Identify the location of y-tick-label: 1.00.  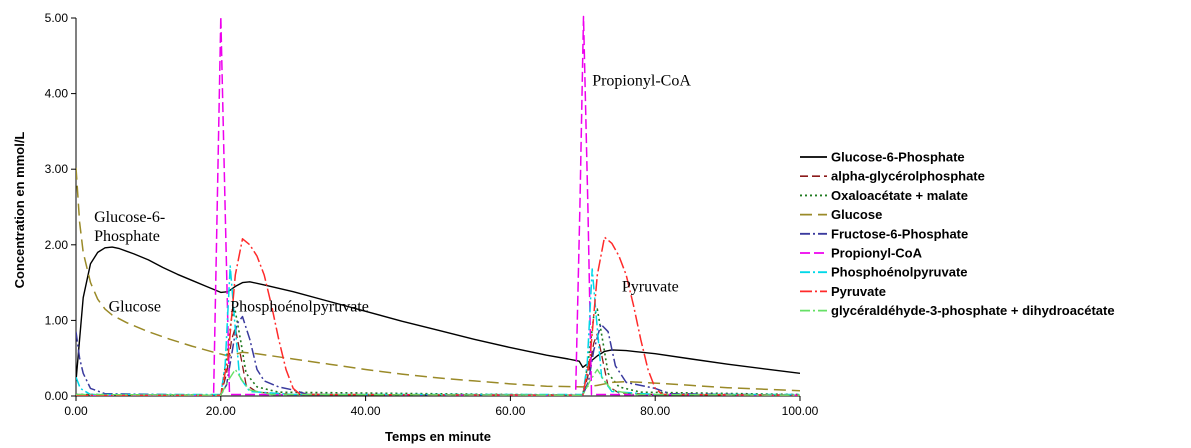
(57, 320).